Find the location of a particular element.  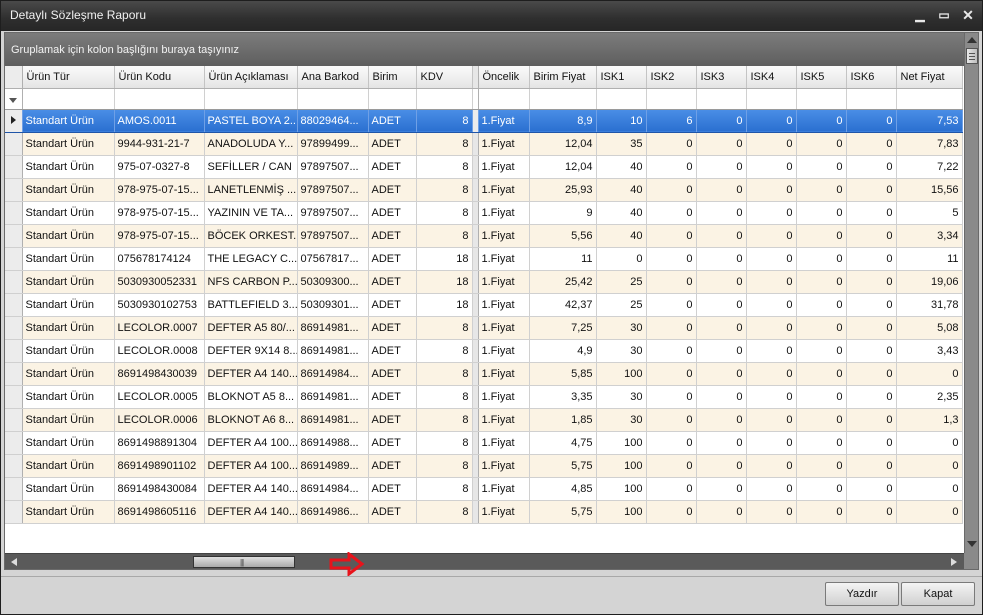

column-header: Birim is located at coordinates (392, 77).